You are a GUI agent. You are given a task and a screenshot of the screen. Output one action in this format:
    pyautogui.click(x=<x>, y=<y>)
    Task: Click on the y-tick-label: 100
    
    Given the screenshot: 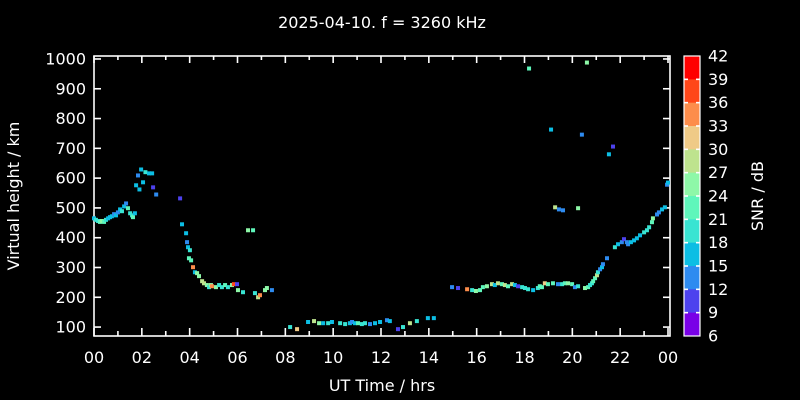 What is the action you would take?
    pyautogui.click(x=70, y=327)
    